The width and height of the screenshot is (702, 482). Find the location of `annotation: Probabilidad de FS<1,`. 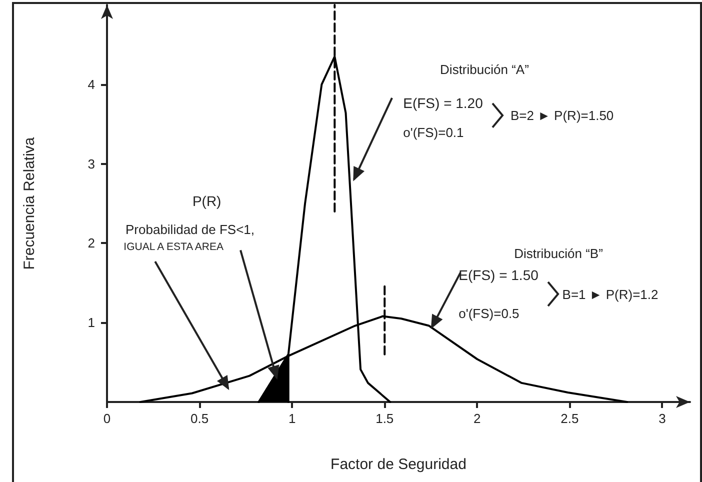

annotation: Probabilidad de FS<1, is located at coordinates (190, 230).